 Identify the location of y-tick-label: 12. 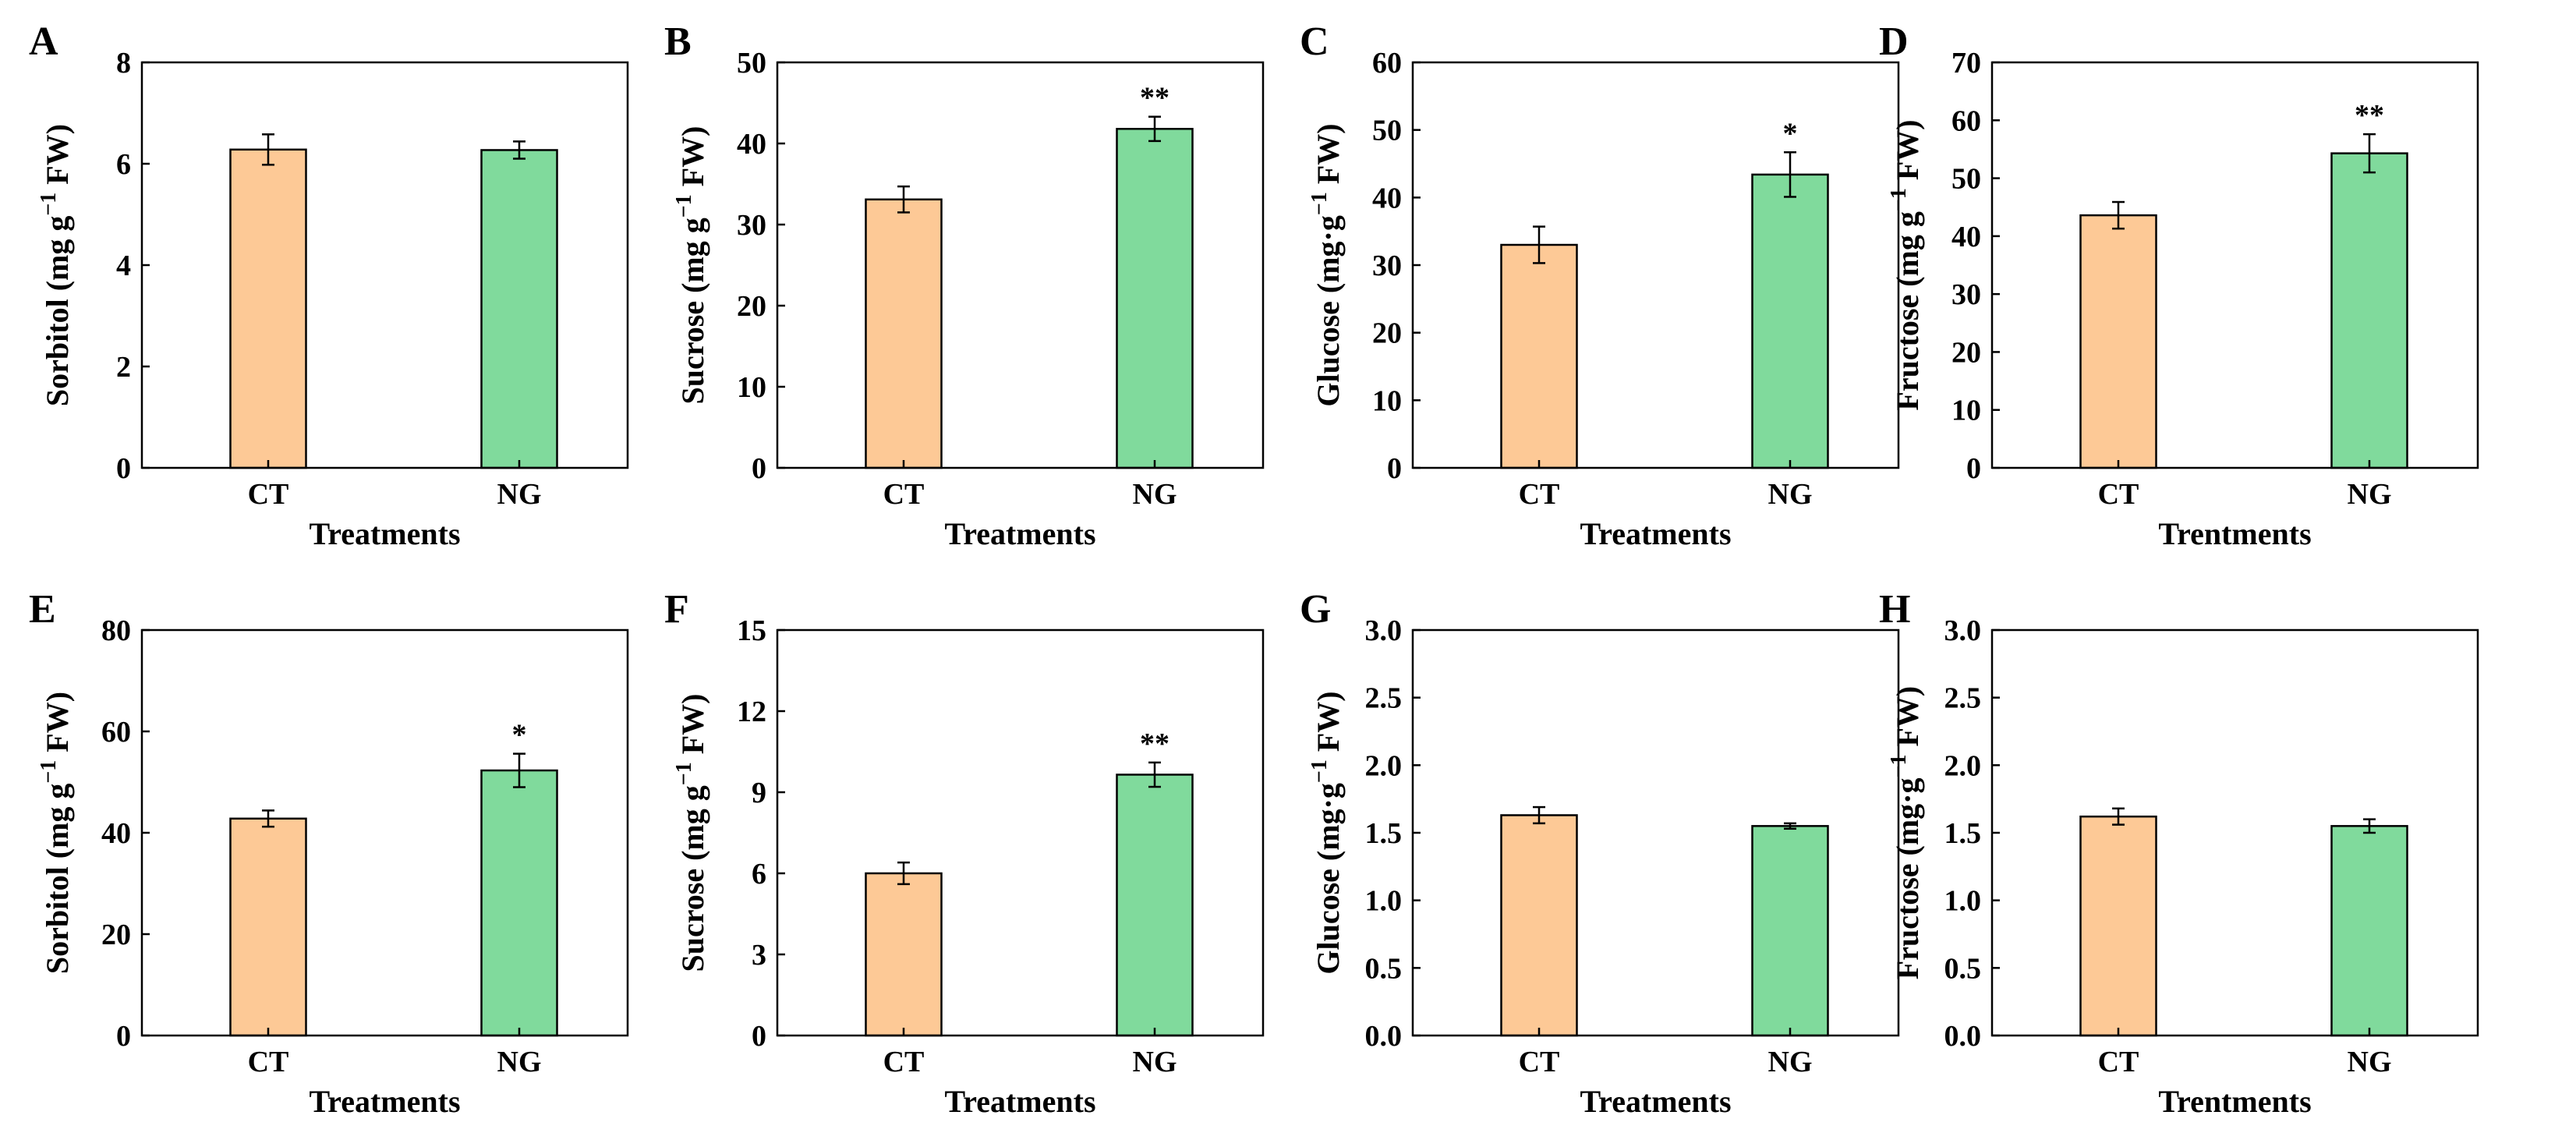
(751, 712).